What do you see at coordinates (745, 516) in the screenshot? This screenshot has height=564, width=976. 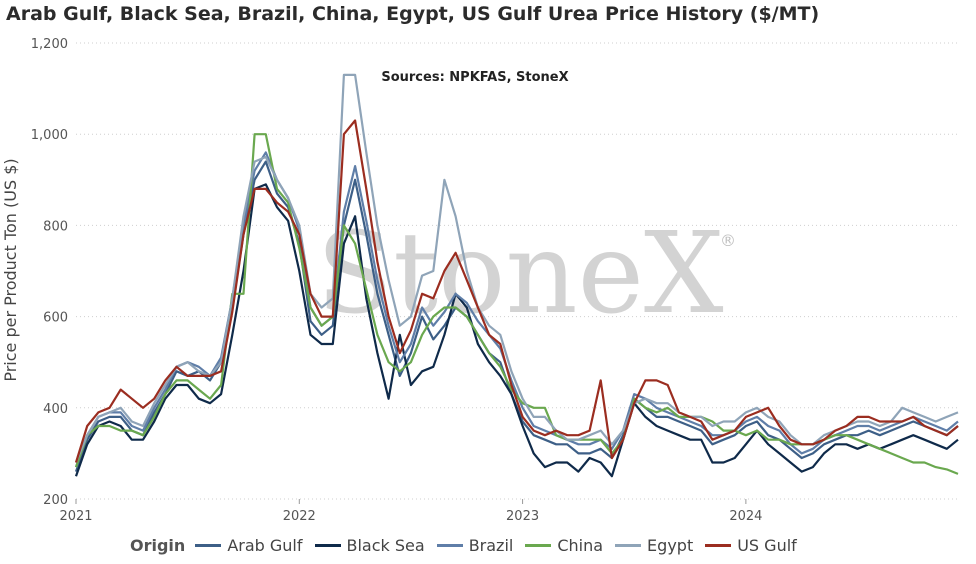 I see `x-tick-label: 2024` at bounding box center [745, 516].